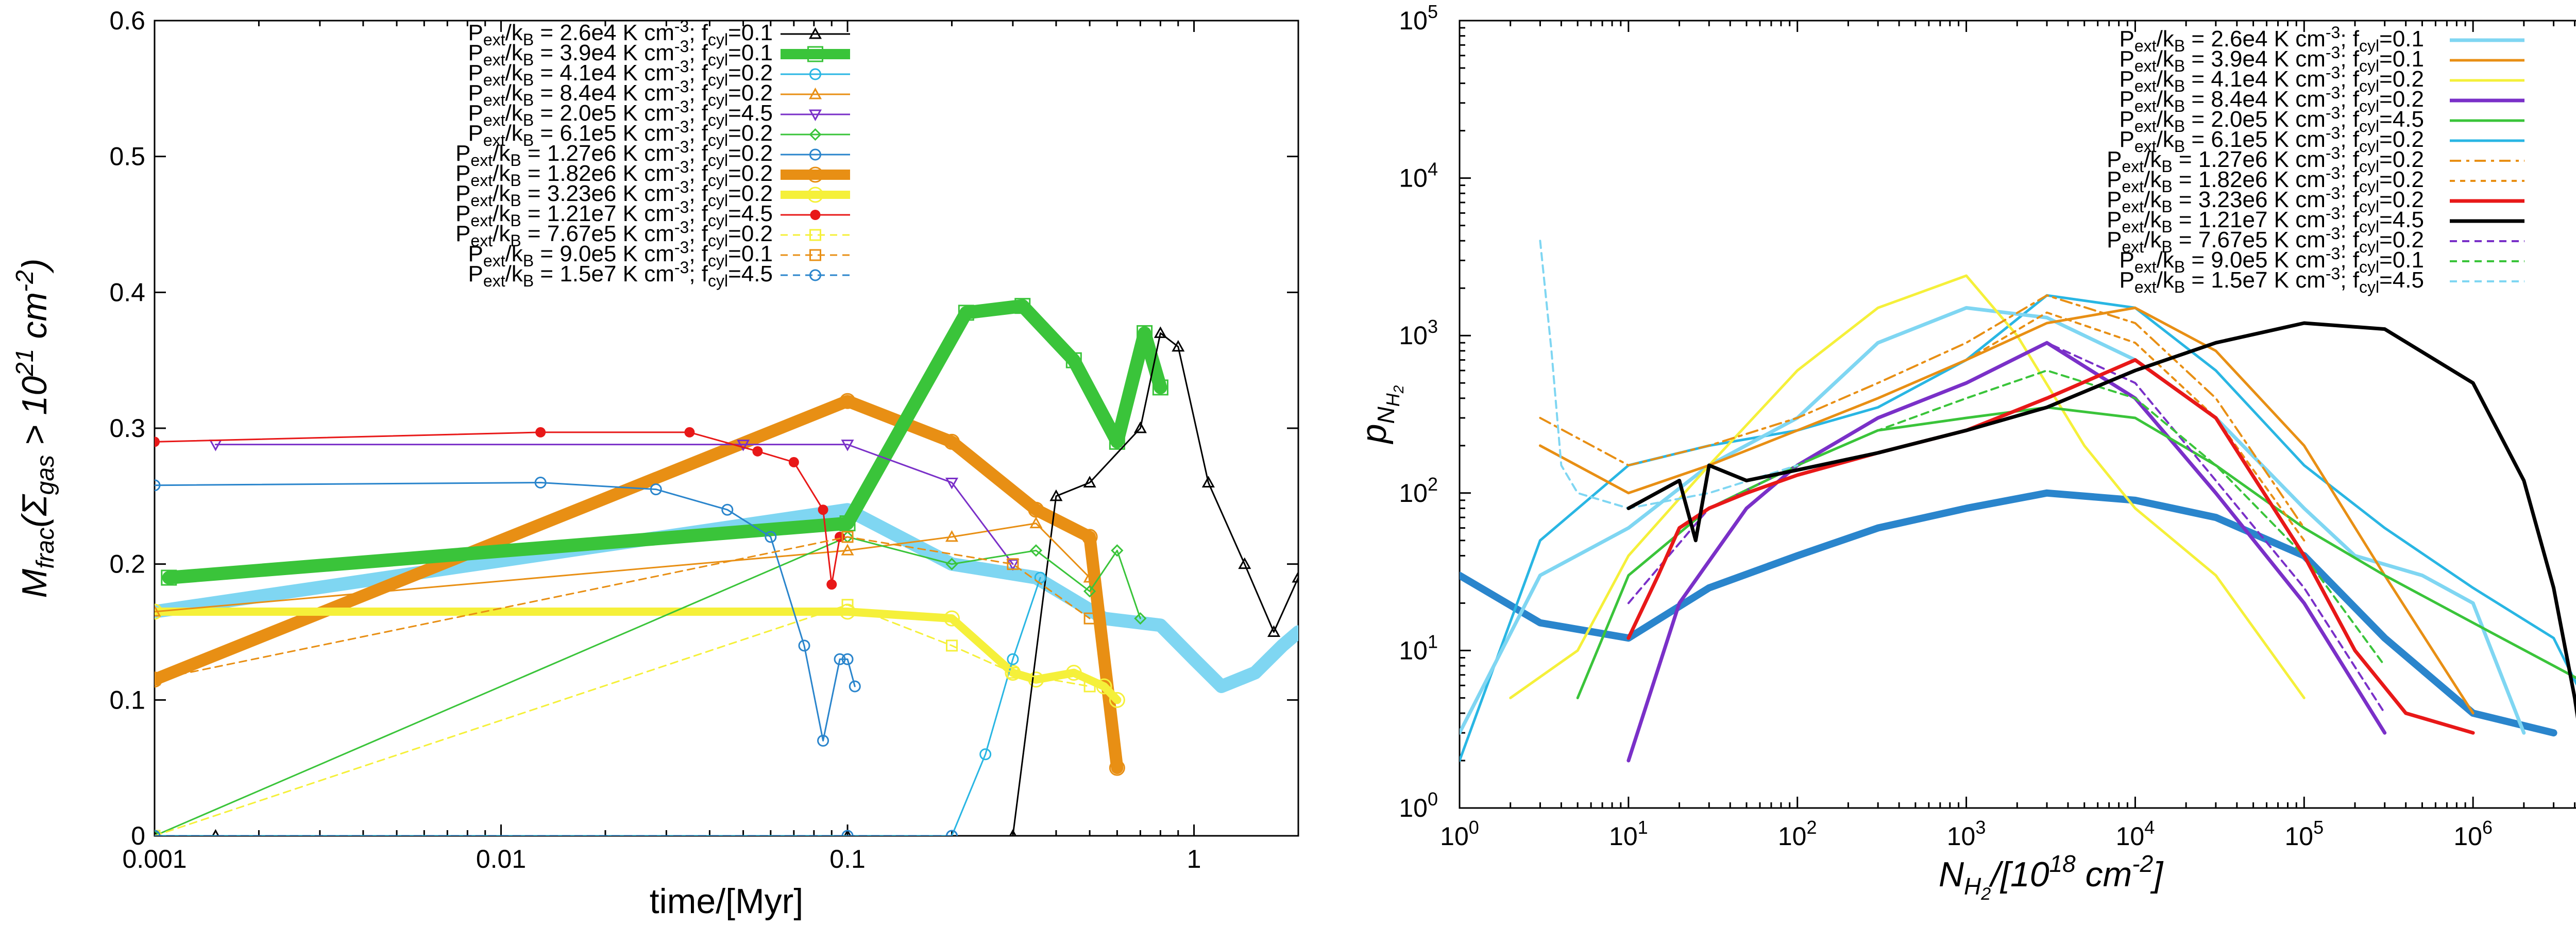  I want to click on series-line-9.0e5, so click(623, 608).